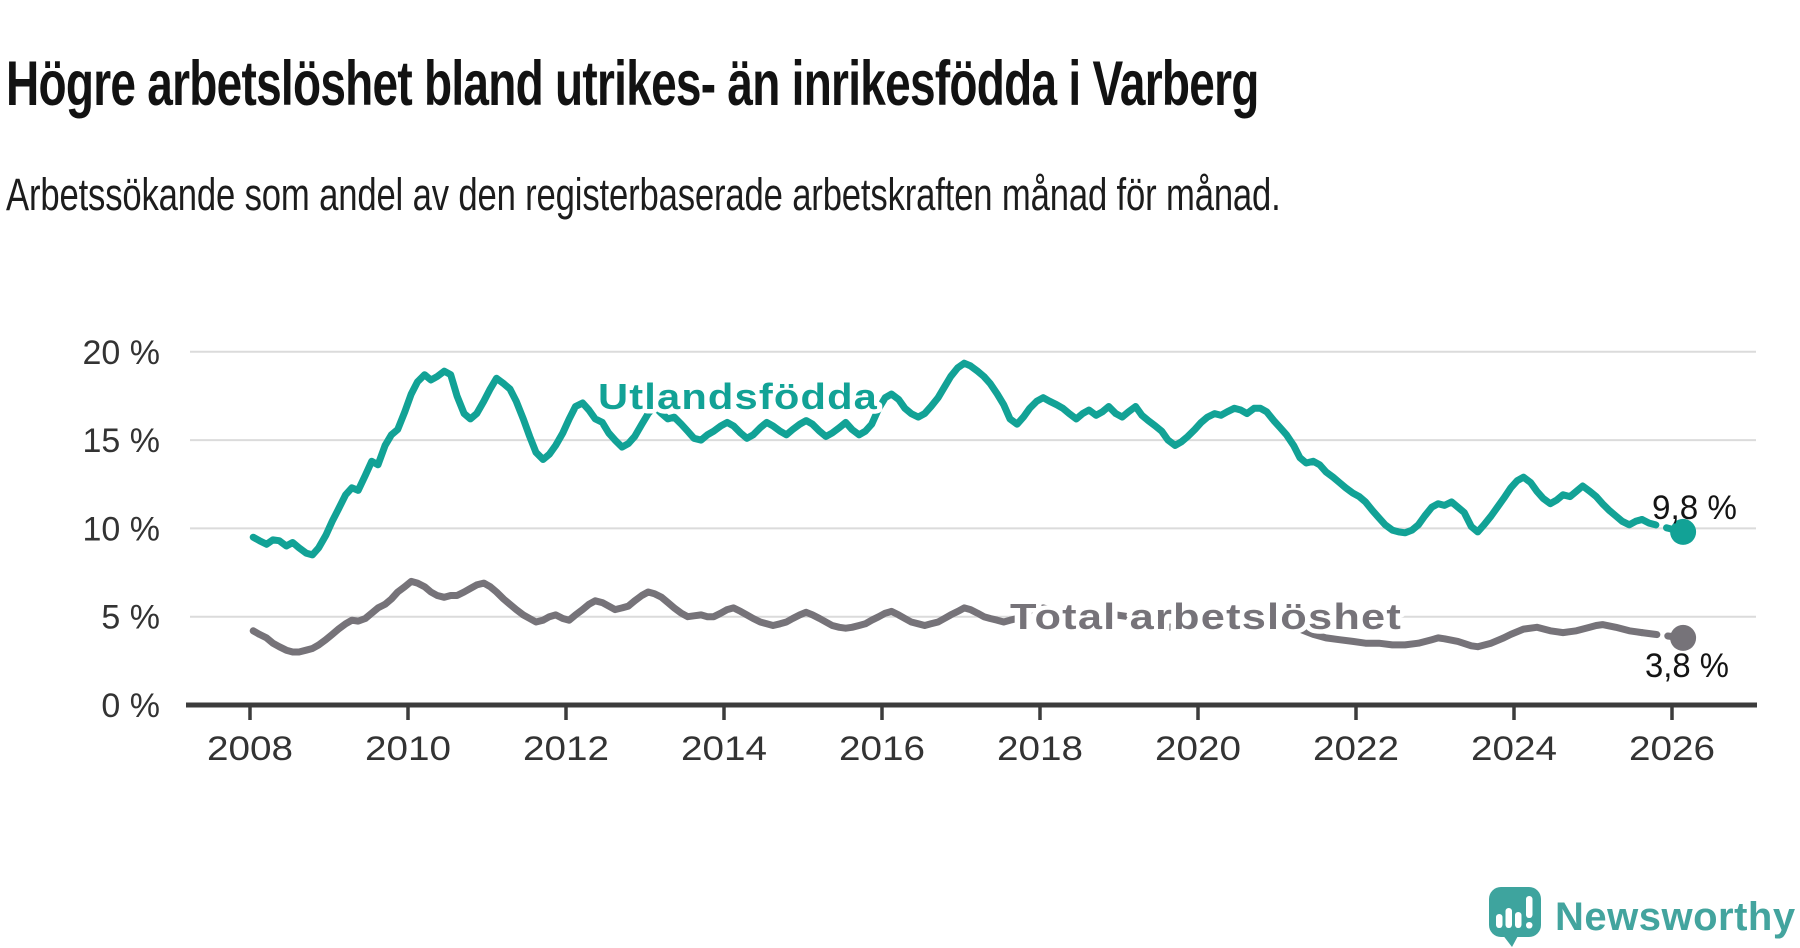 The width and height of the screenshot is (1800, 948). Describe the element at coordinates (408, 749) in the screenshot. I see `x-tick-label-2010: 2010` at that location.